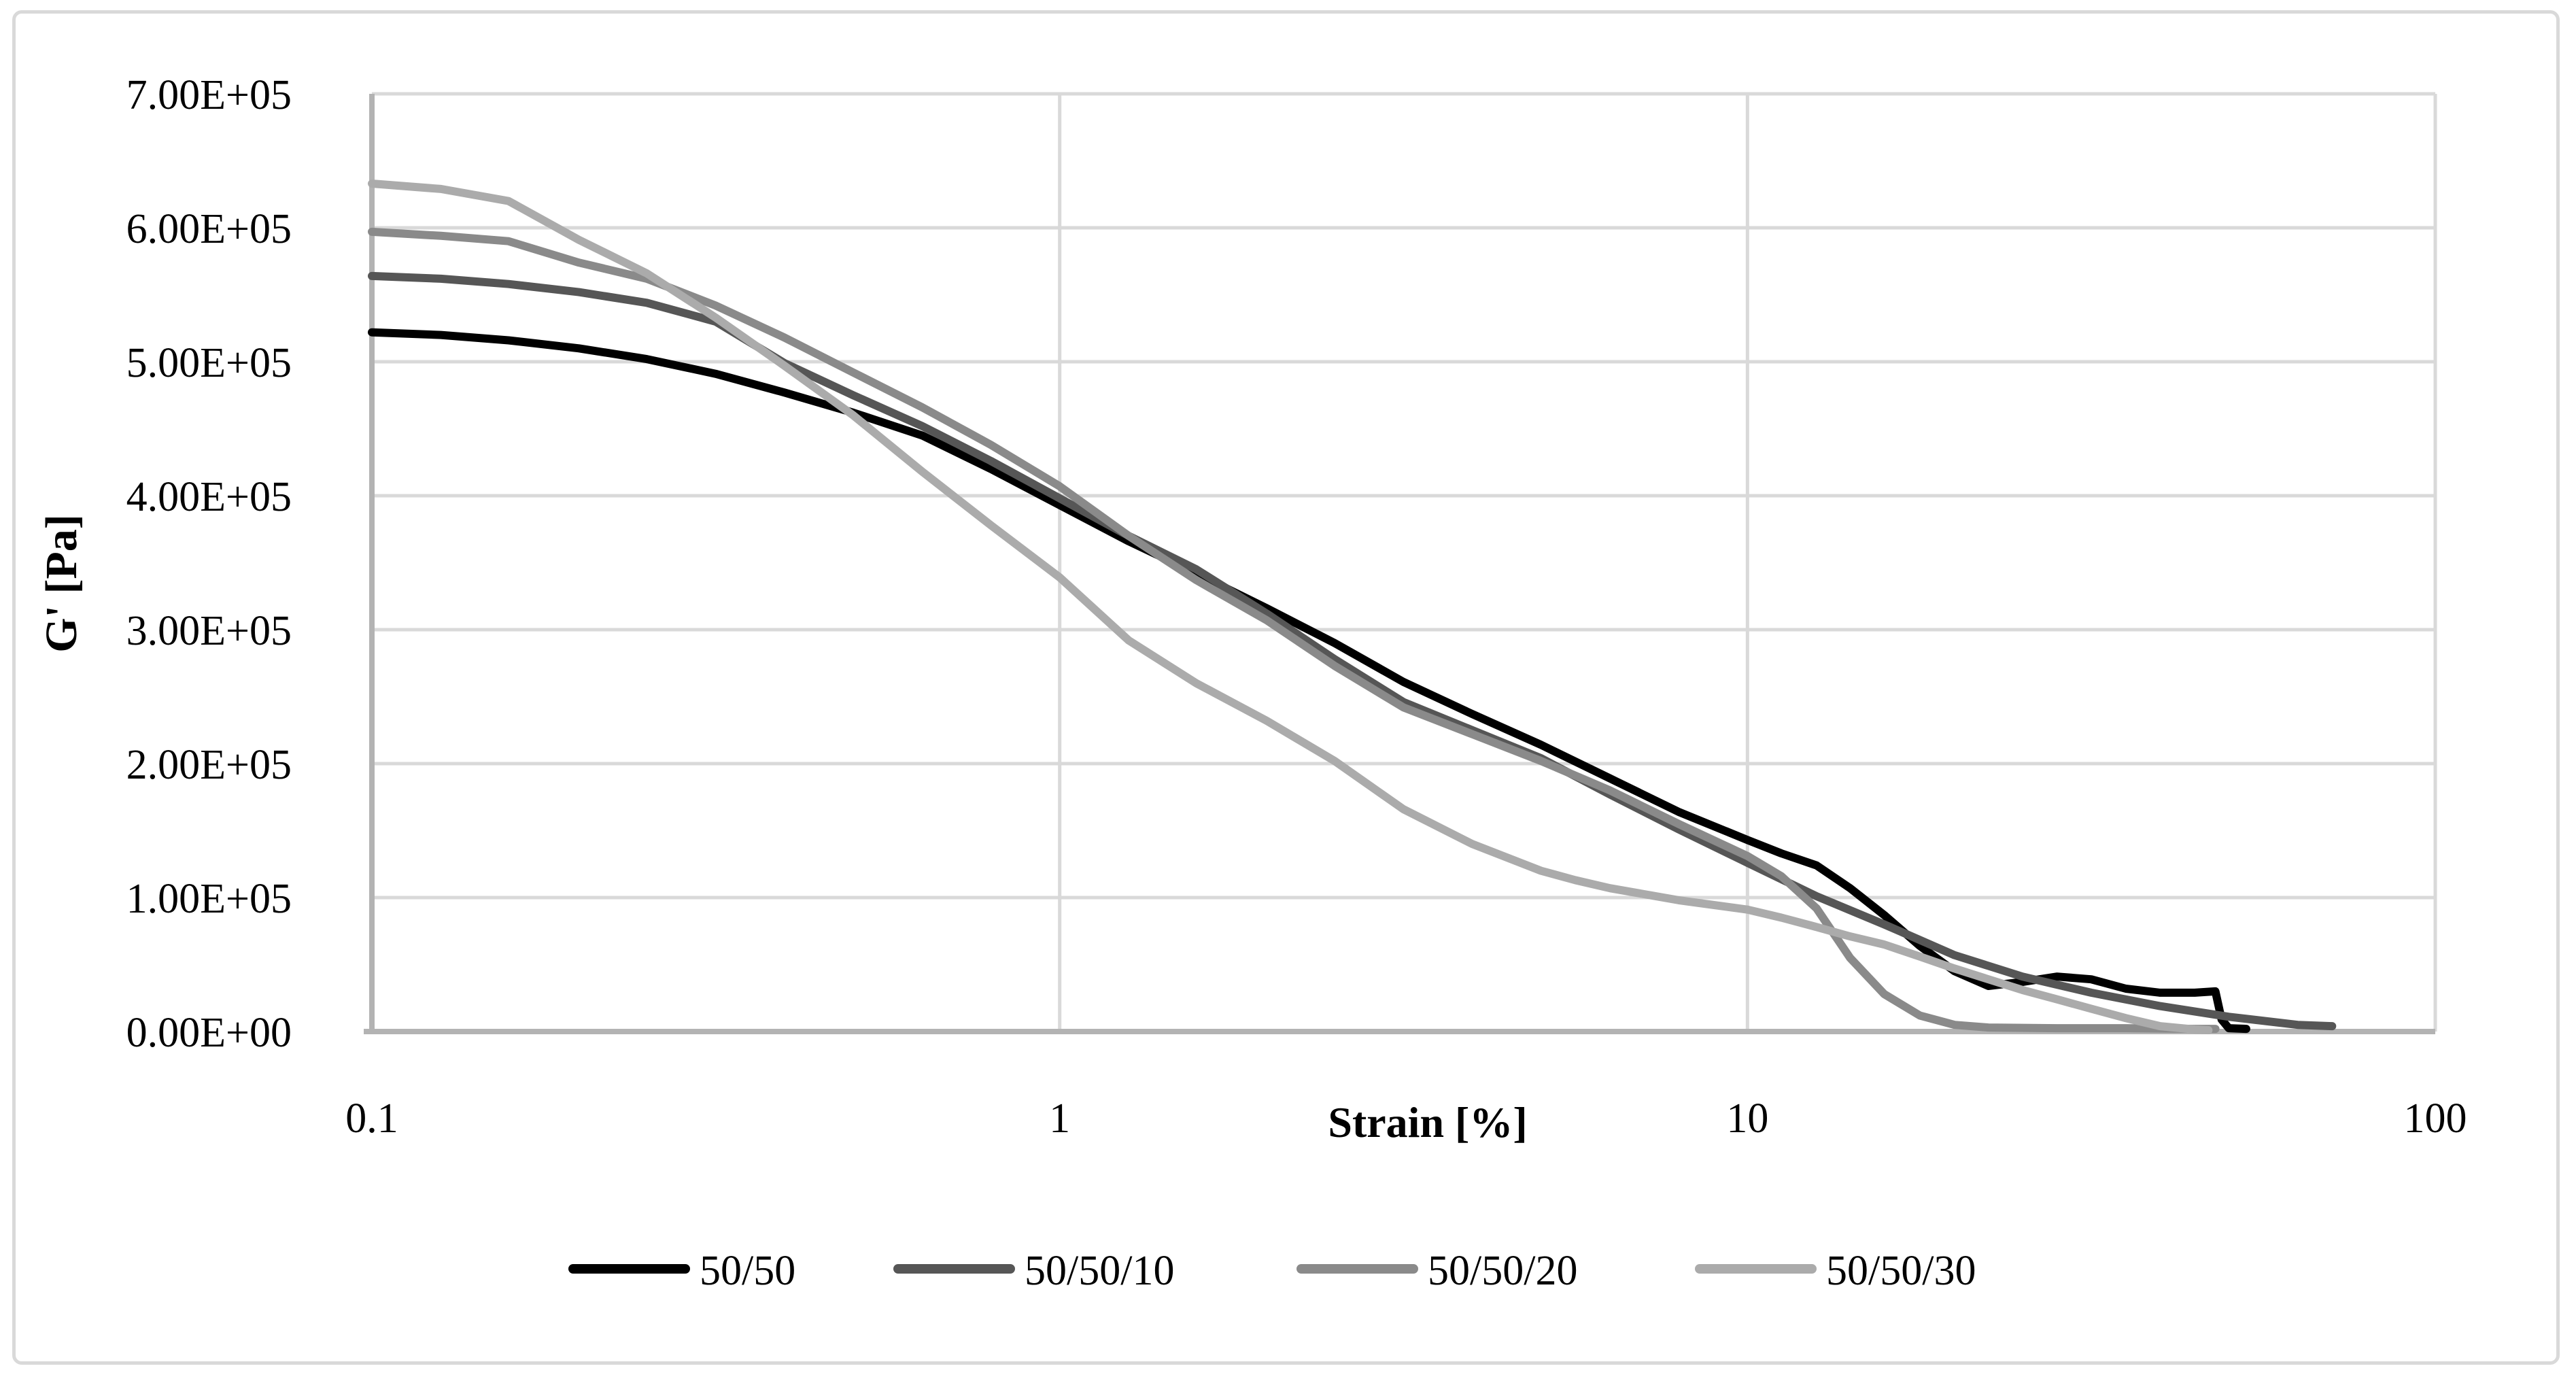  I want to click on x-tick-label: 100, so click(2435, 1118).